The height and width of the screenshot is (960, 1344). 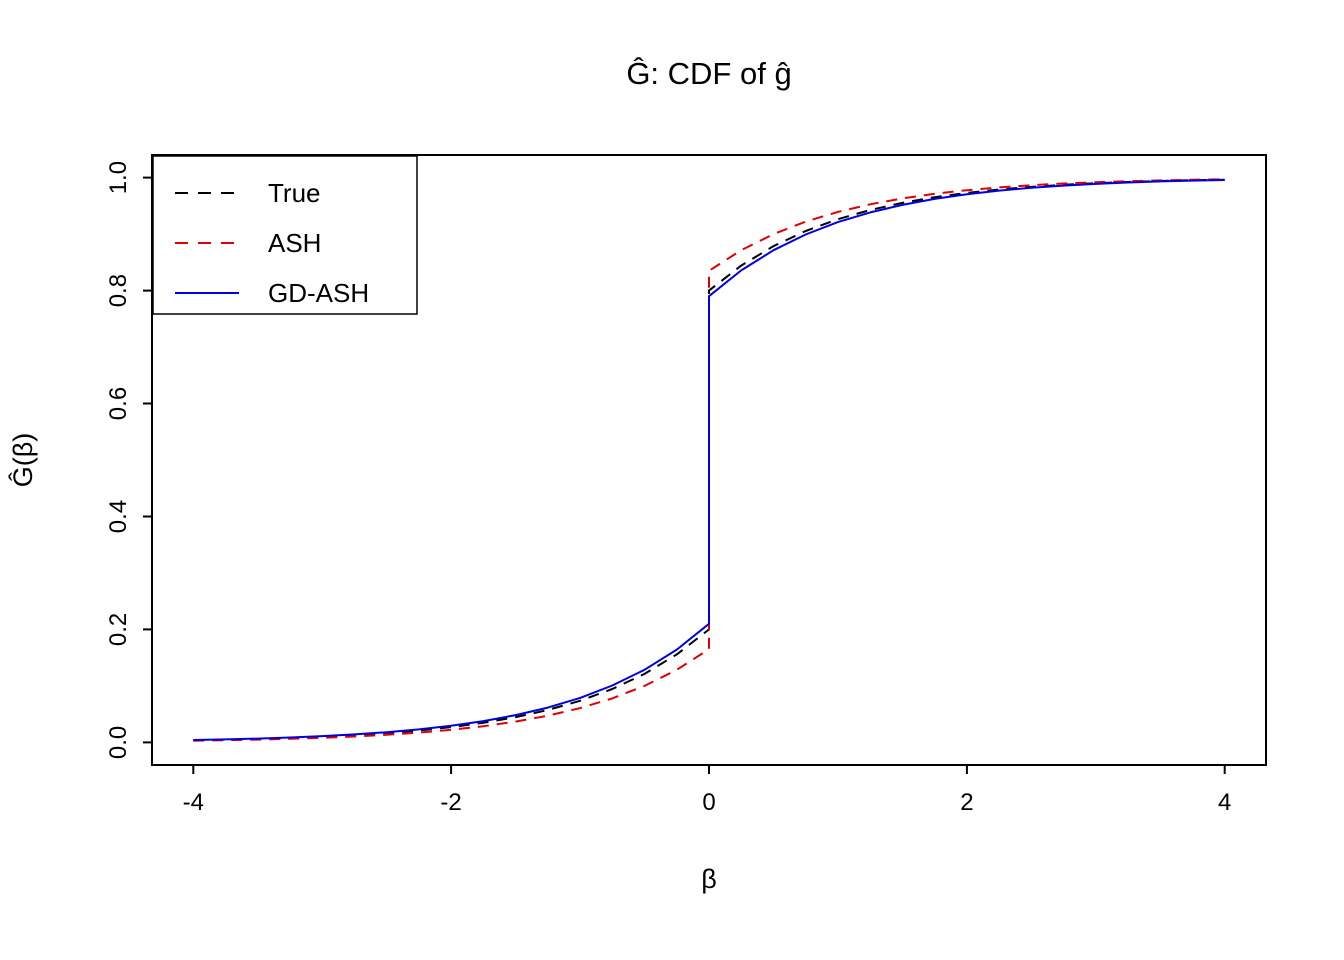 I want to click on y-tick-label: 1.0, so click(x=118, y=177).